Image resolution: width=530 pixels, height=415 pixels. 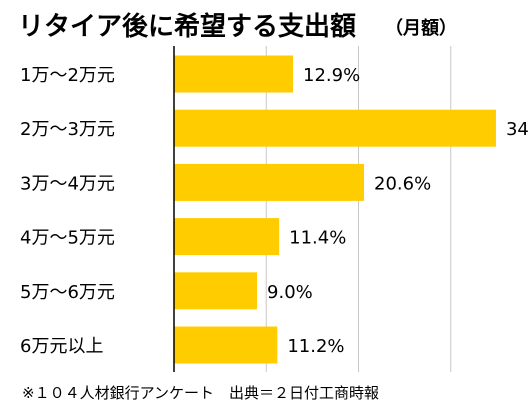 I want to click on value-label: 11.4%, so click(x=317, y=238).